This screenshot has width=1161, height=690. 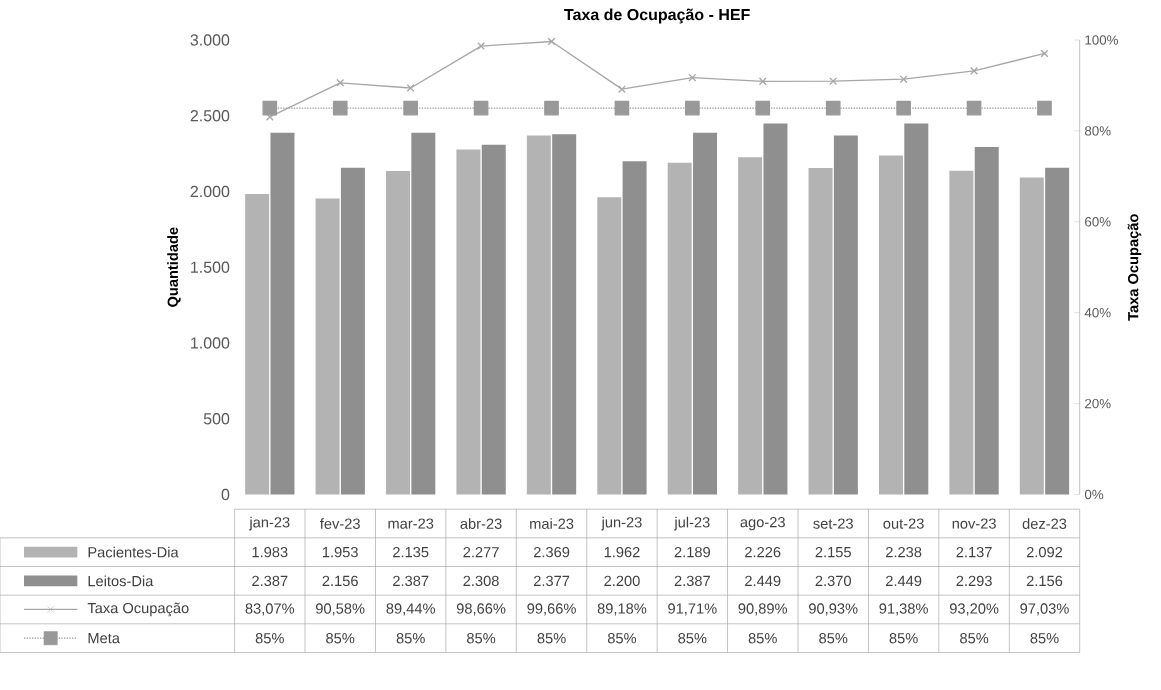 What do you see at coordinates (833, 580) in the screenshot?
I see `data-label: 2.370` at bounding box center [833, 580].